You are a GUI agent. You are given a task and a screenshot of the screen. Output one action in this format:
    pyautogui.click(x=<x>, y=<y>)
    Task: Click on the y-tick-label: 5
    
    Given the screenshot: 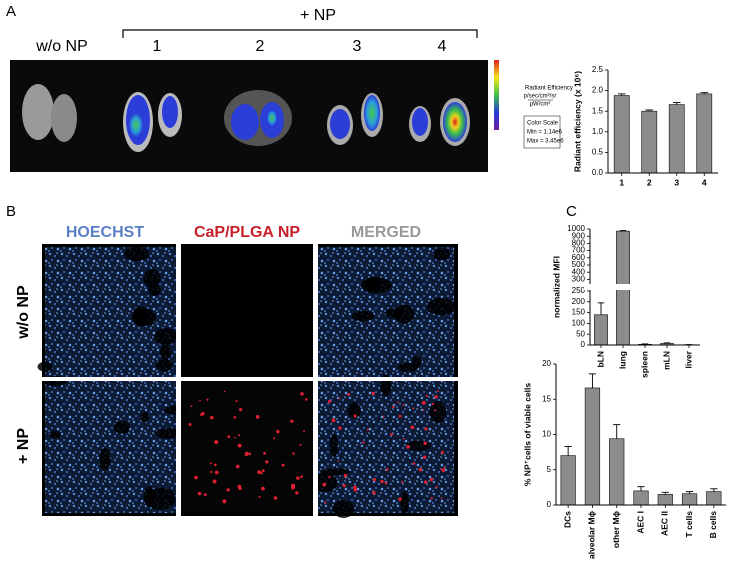 What is the action you would take?
    pyautogui.click(x=549, y=469)
    